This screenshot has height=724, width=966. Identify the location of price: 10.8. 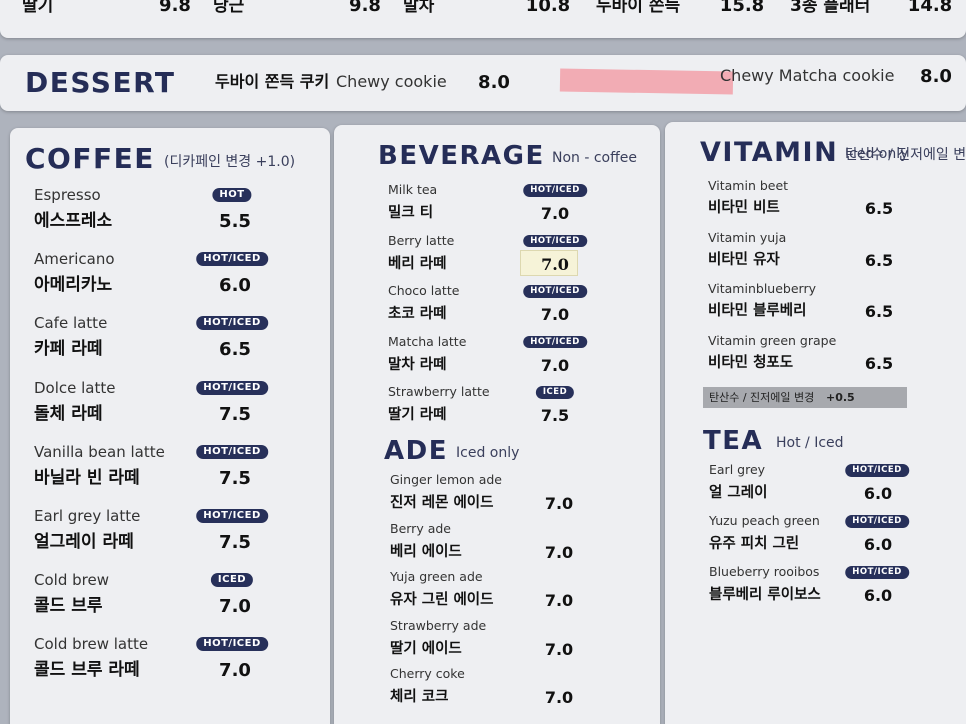
(548, 8).